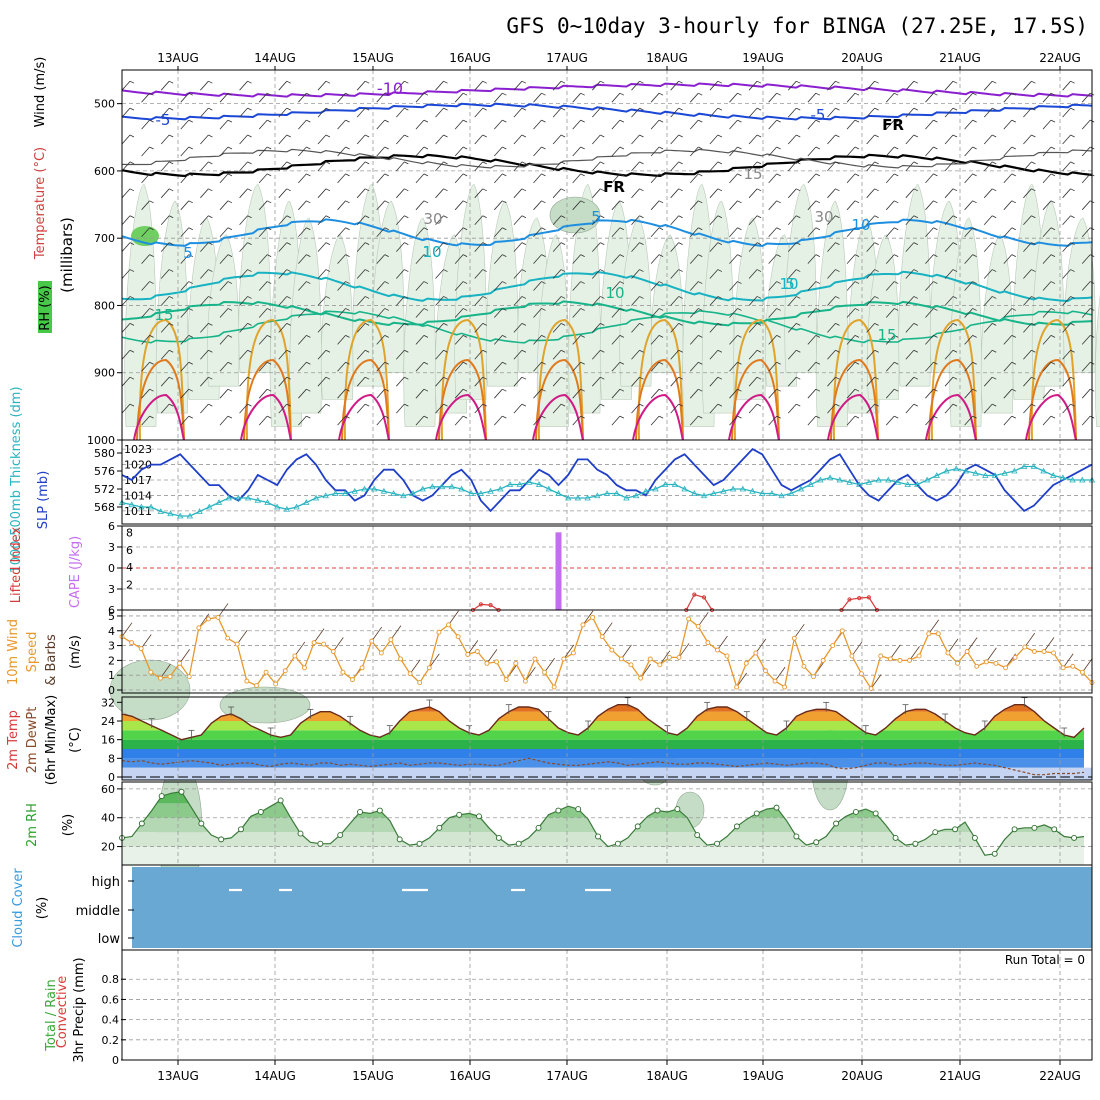 This screenshot has height=1100, width=1100. Describe the element at coordinates (111, 999) in the screenshot. I see `precip-tick-label: 0.6` at that location.